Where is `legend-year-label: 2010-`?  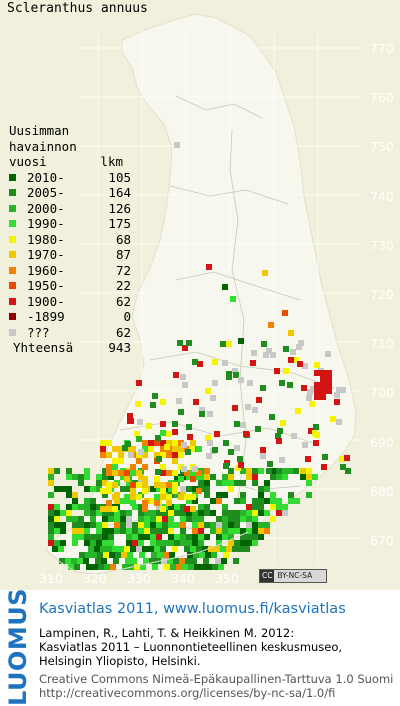 legend-year-label: 2010- is located at coordinates (46, 177).